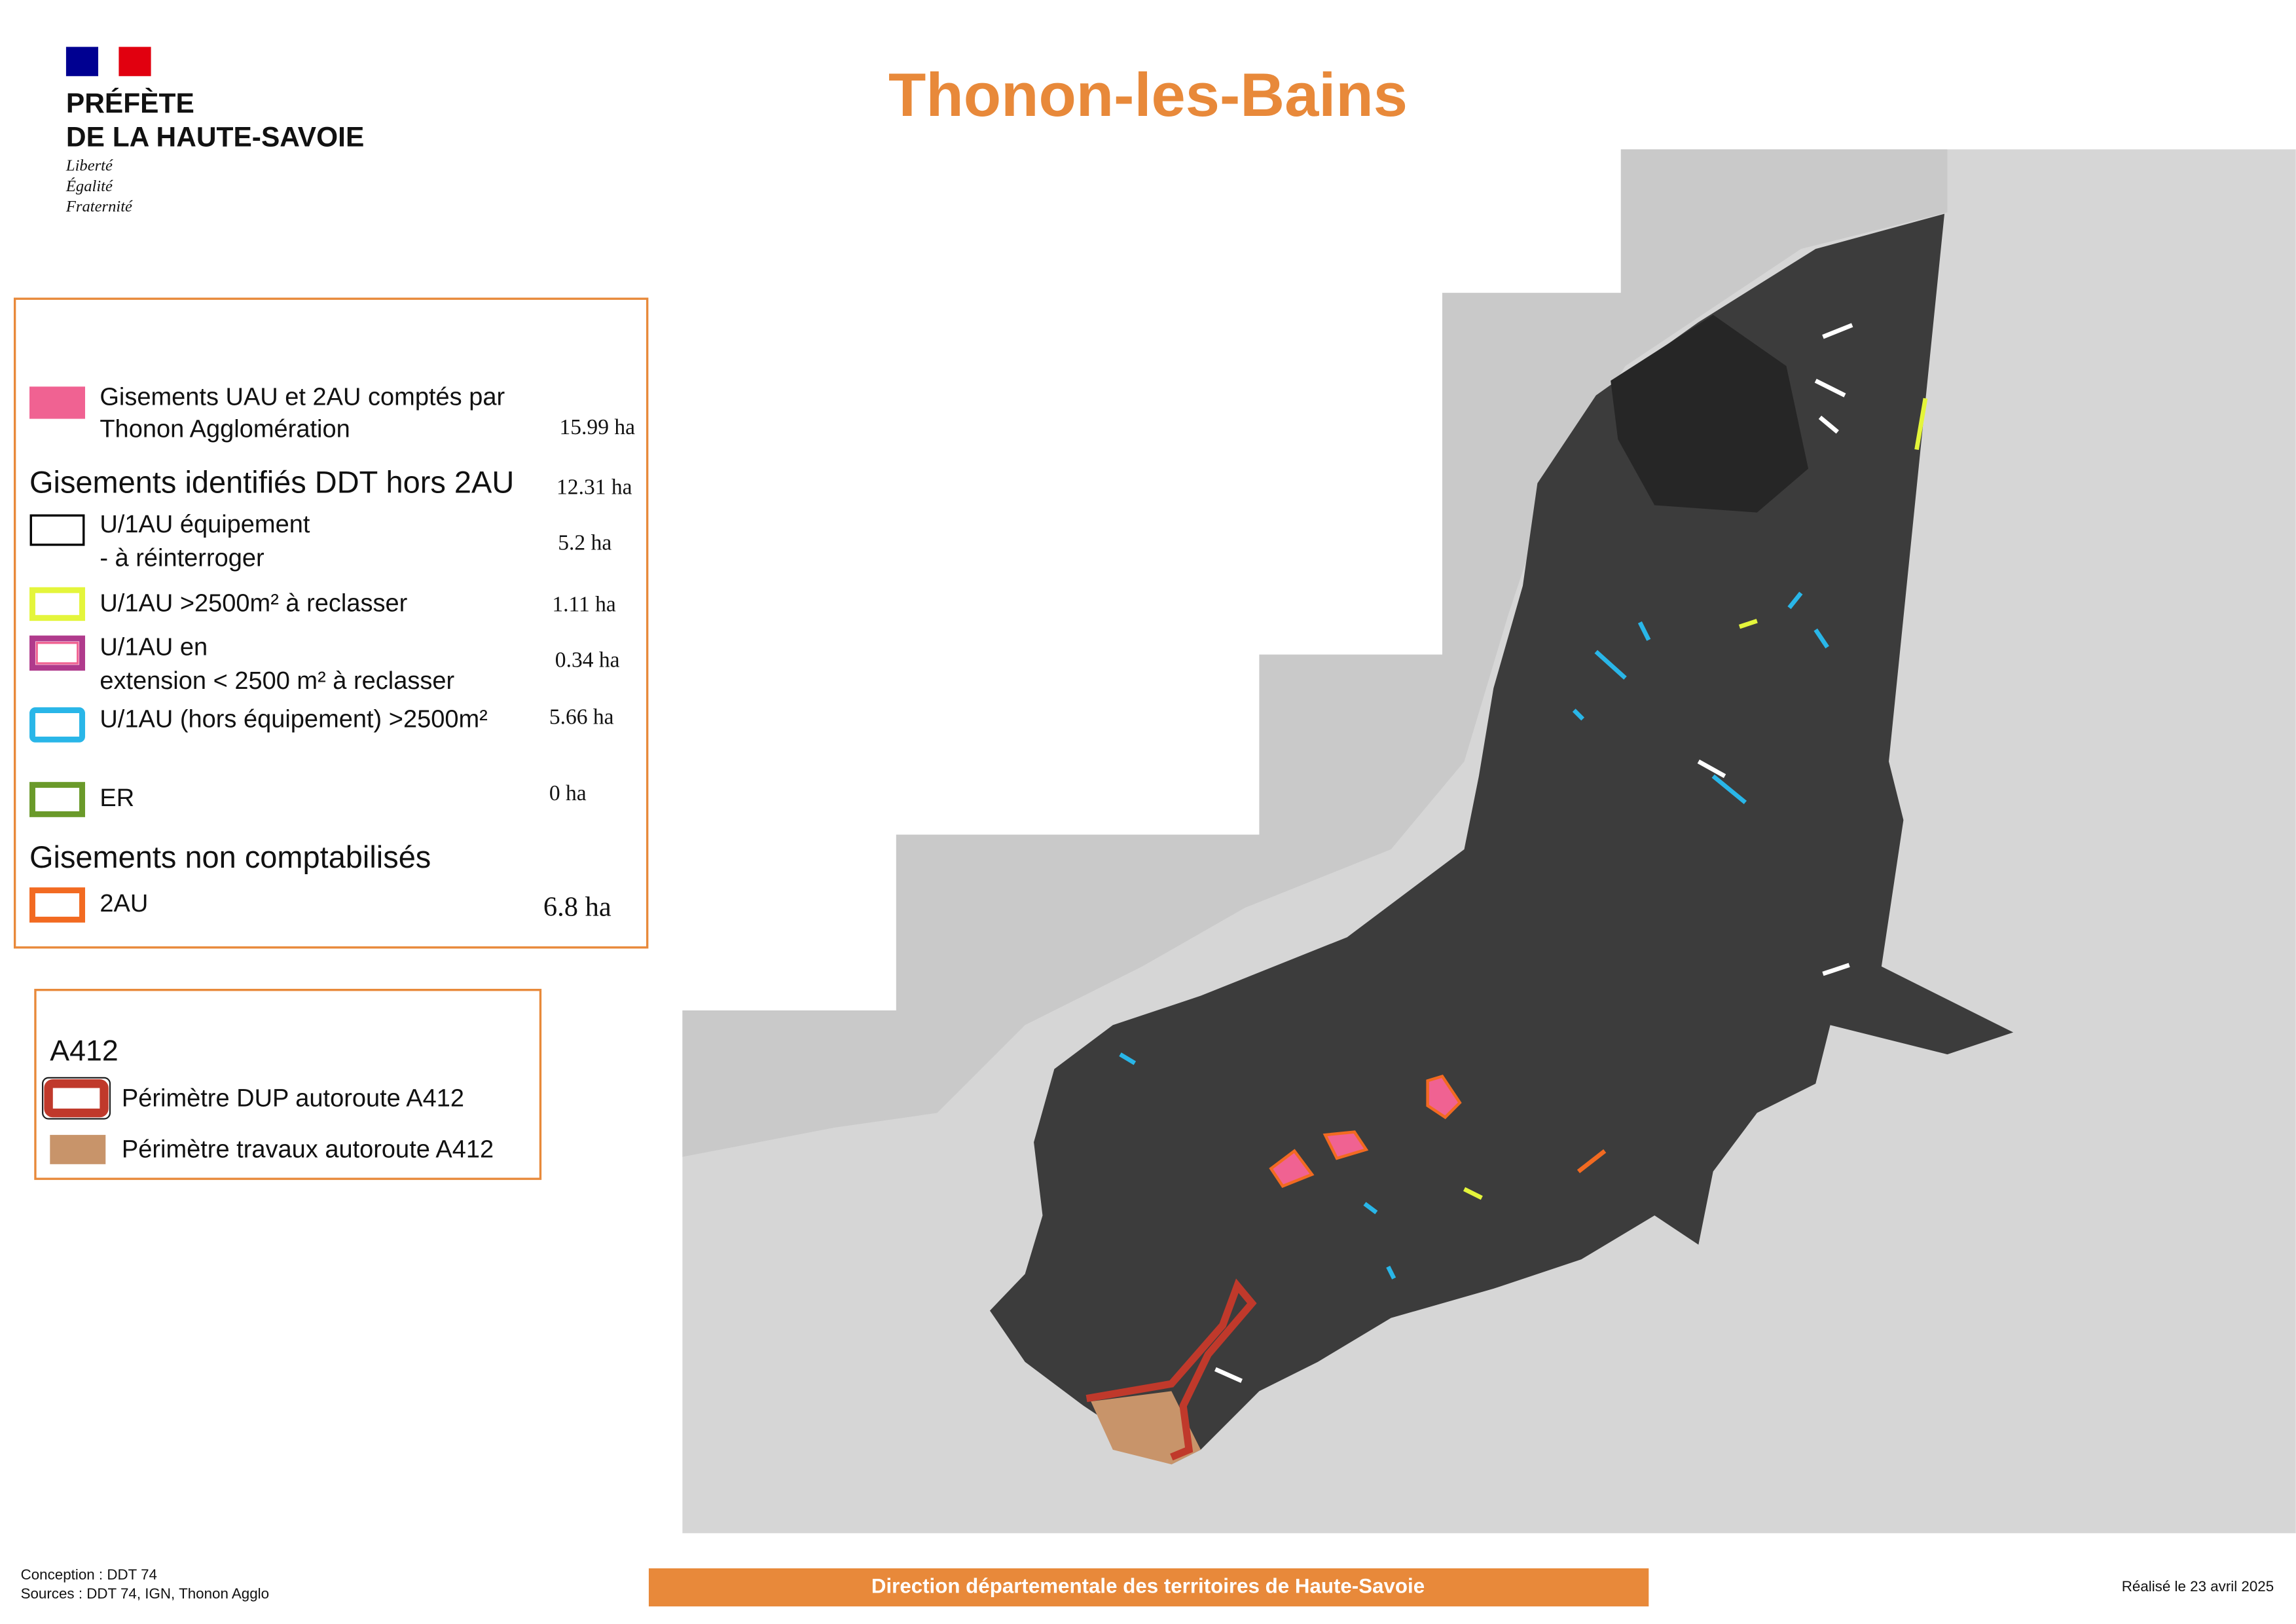 The height and width of the screenshot is (1624, 2296). Describe the element at coordinates (271, 482) in the screenshot. I see `legend-heading: Gisements identifiés DDT hors 2AU` at that location.